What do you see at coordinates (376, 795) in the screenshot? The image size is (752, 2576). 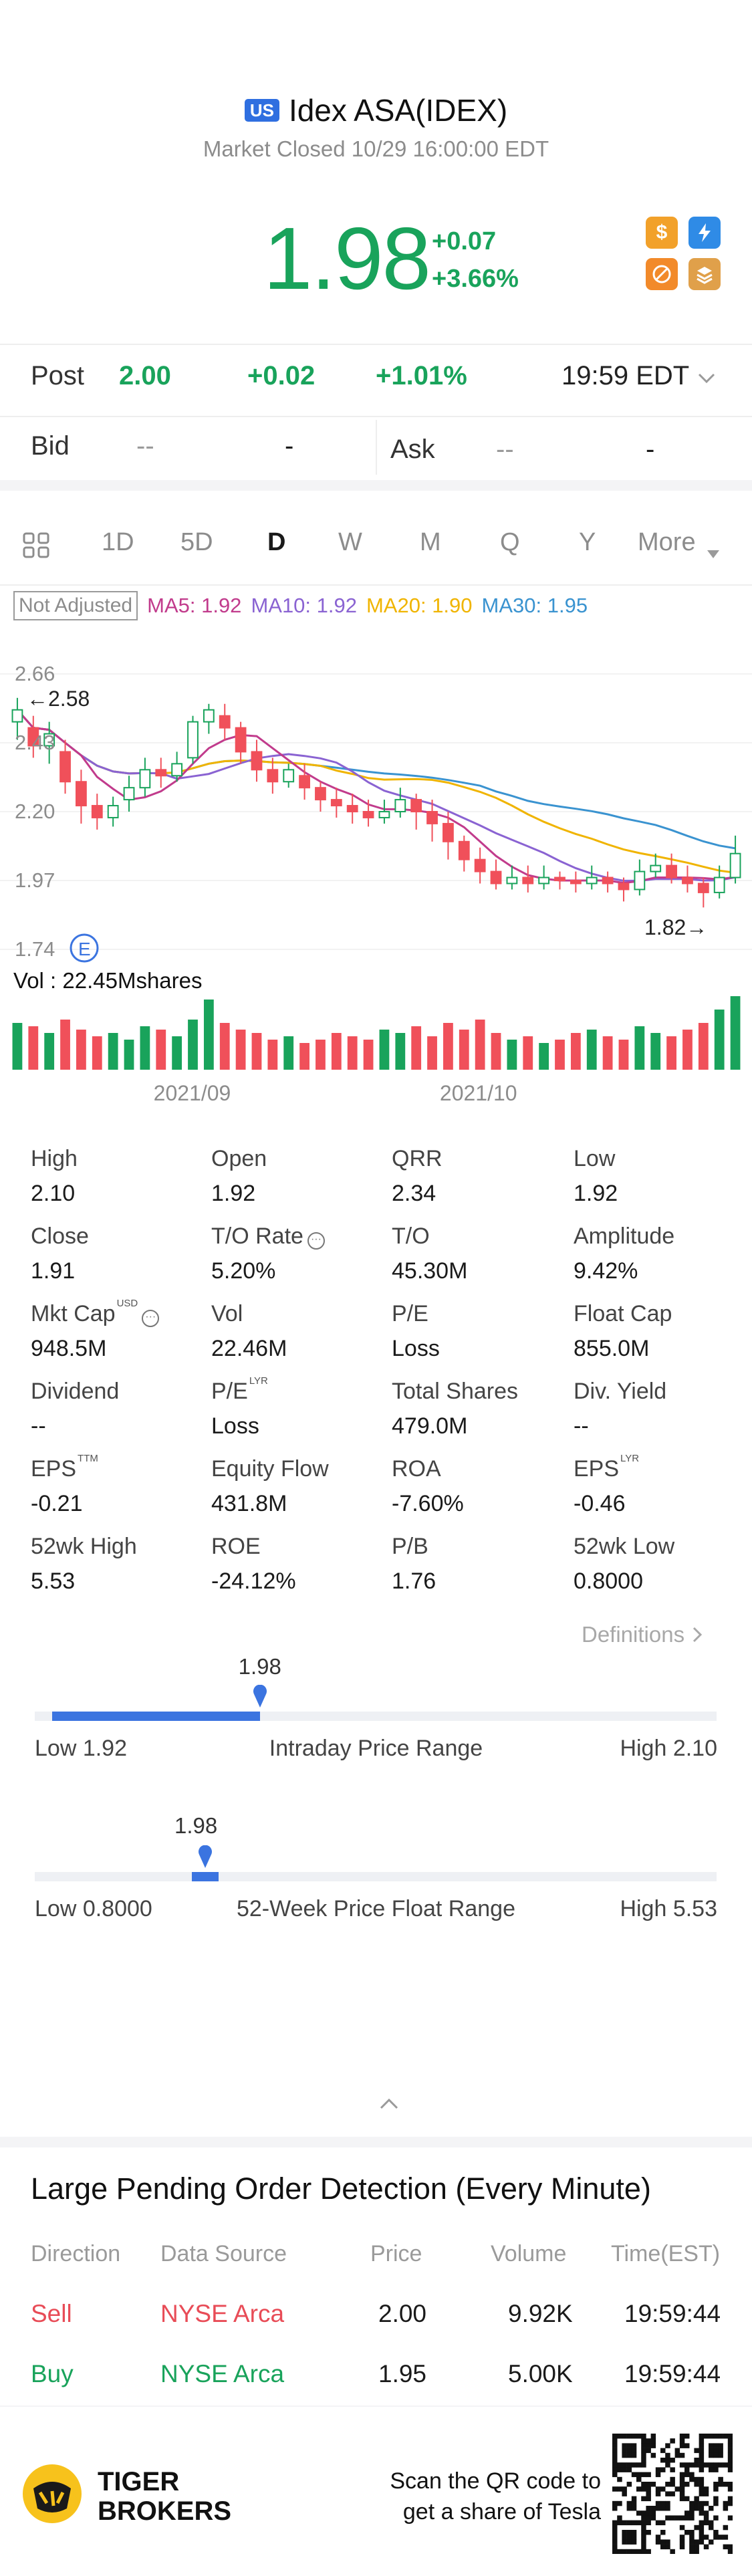 I see `ma10-line` at bounding box center [376, 795].